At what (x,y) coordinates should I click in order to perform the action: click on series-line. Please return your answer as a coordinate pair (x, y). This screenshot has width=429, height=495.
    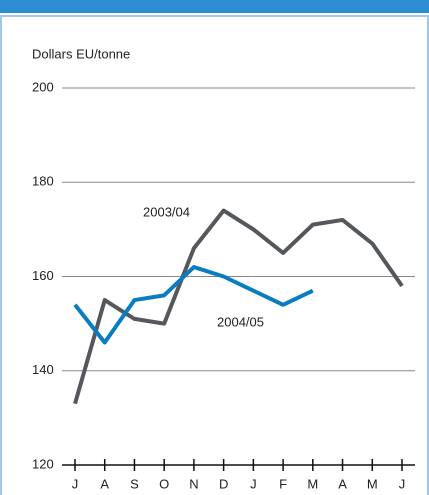
    Looking at the image, I should click on (193, 305).